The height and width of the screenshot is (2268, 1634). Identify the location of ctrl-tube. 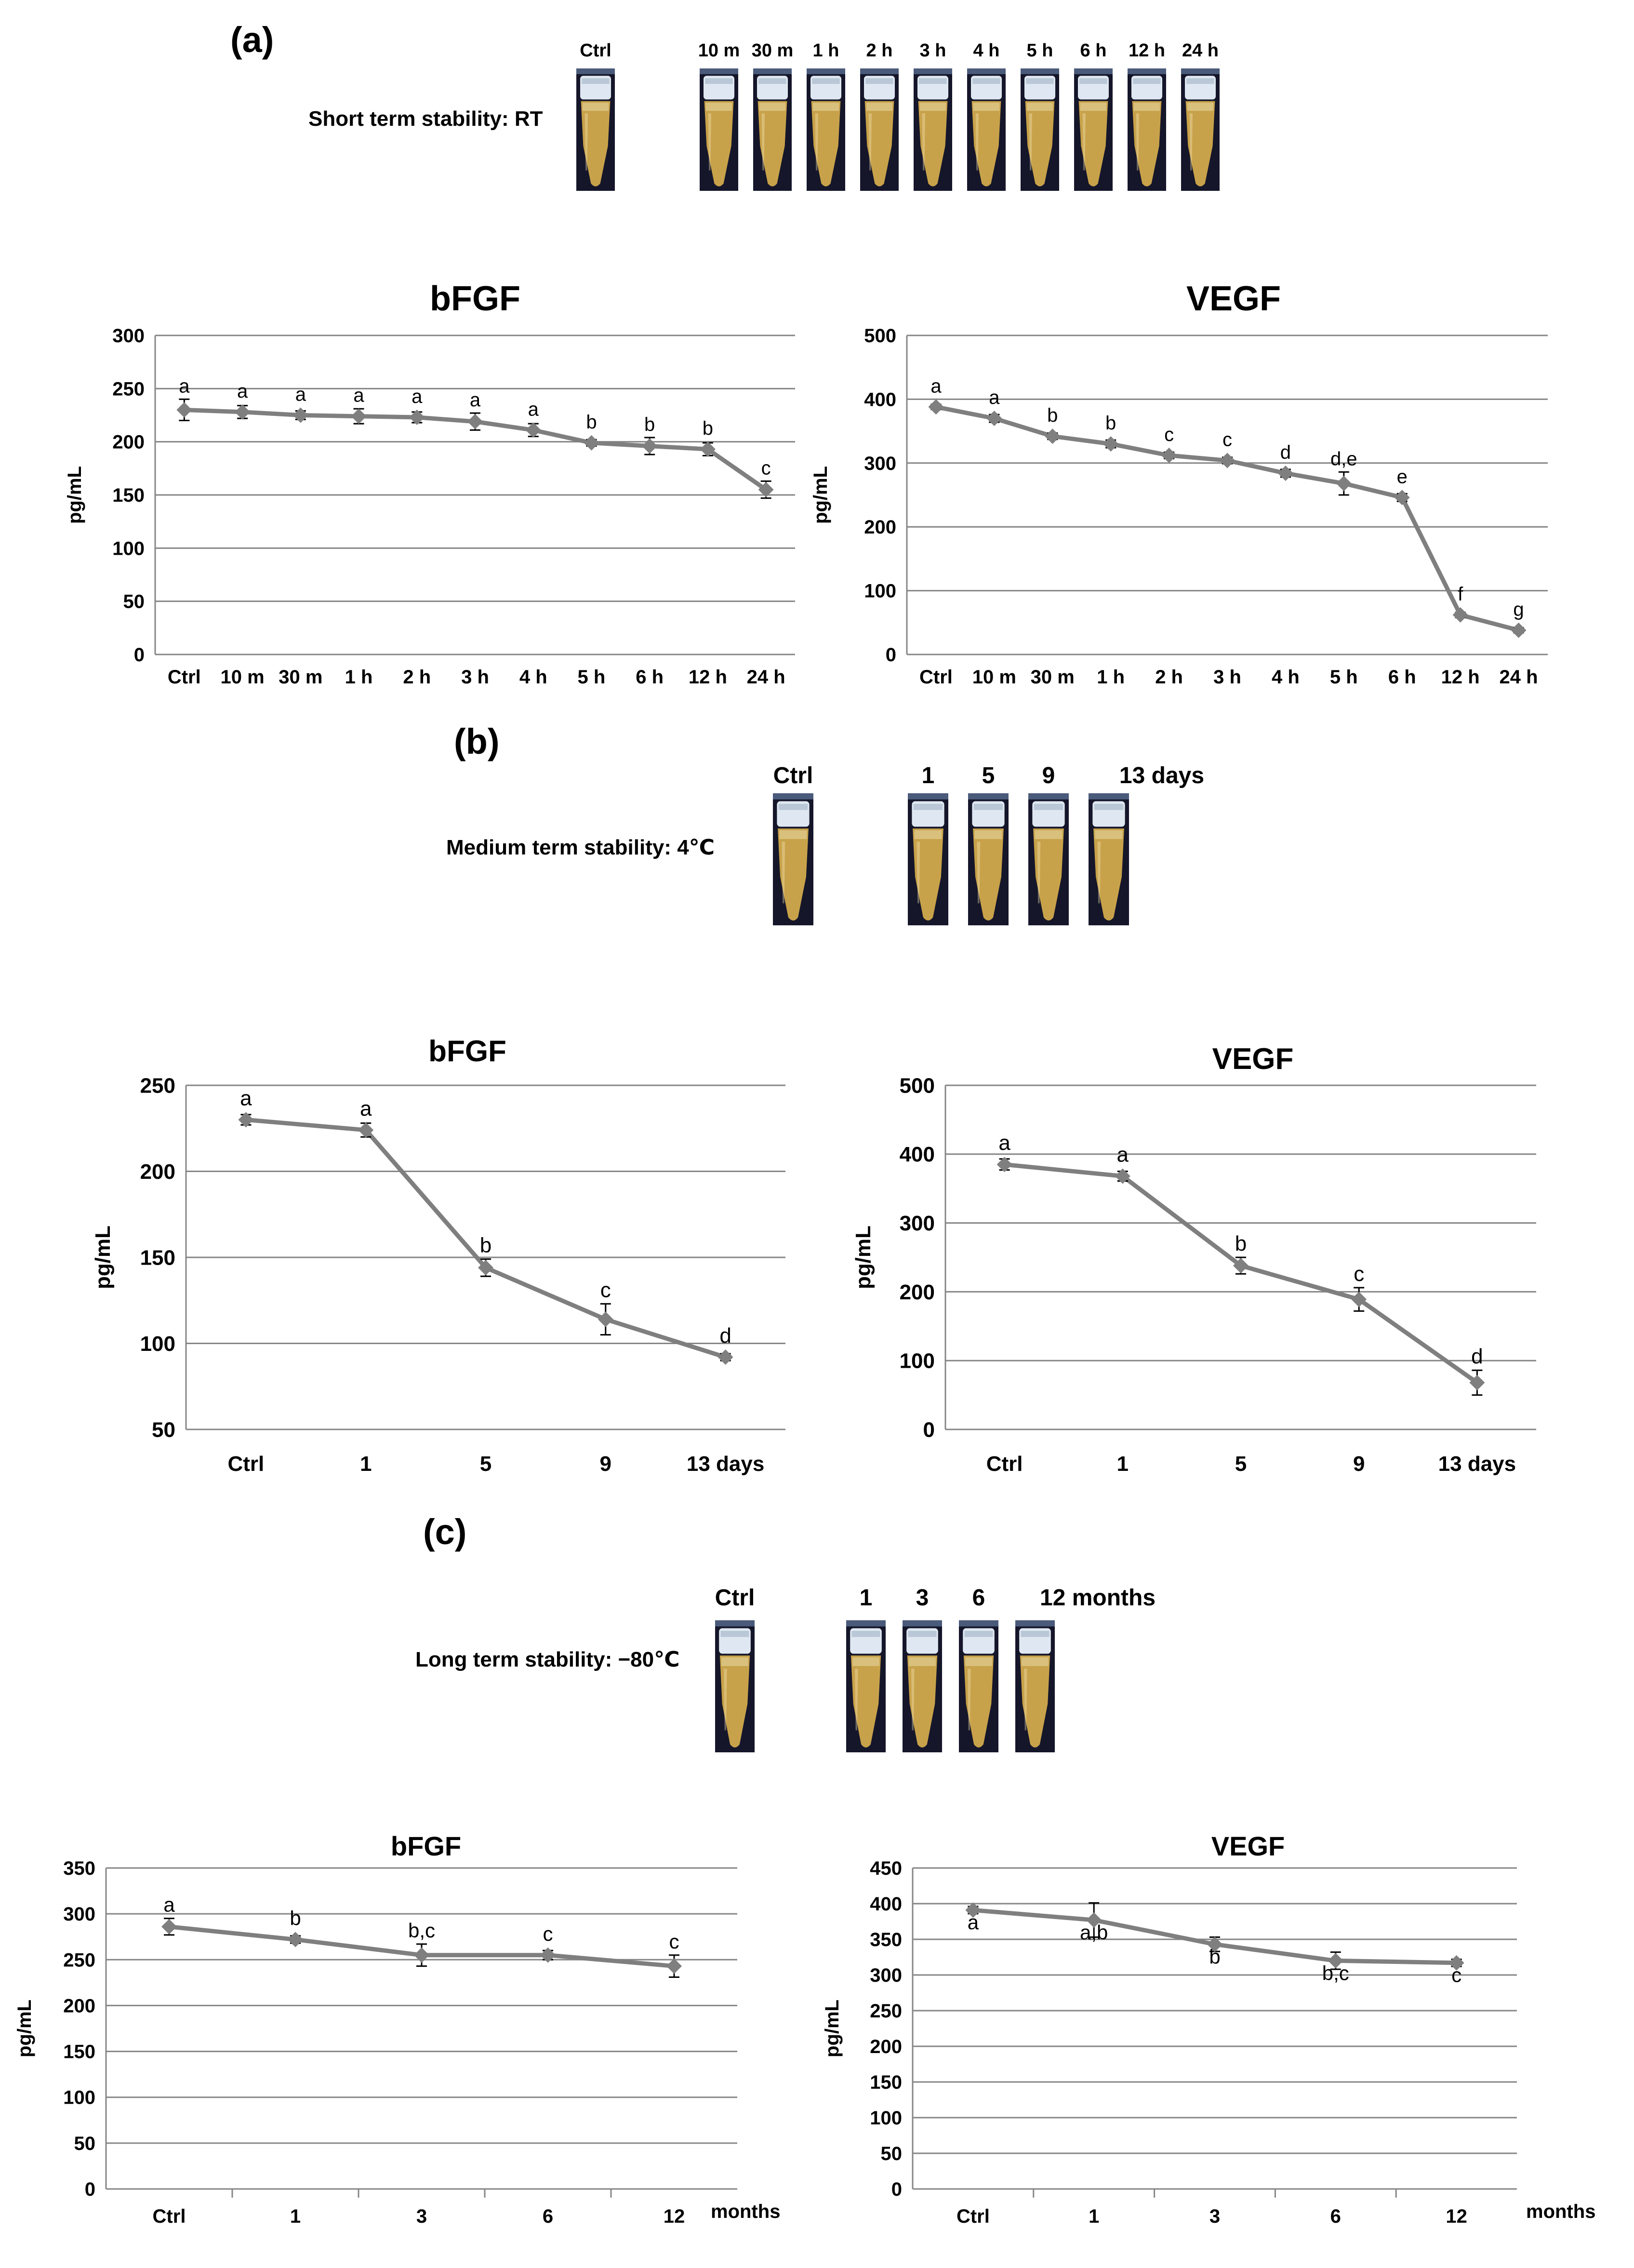
(793, 859).